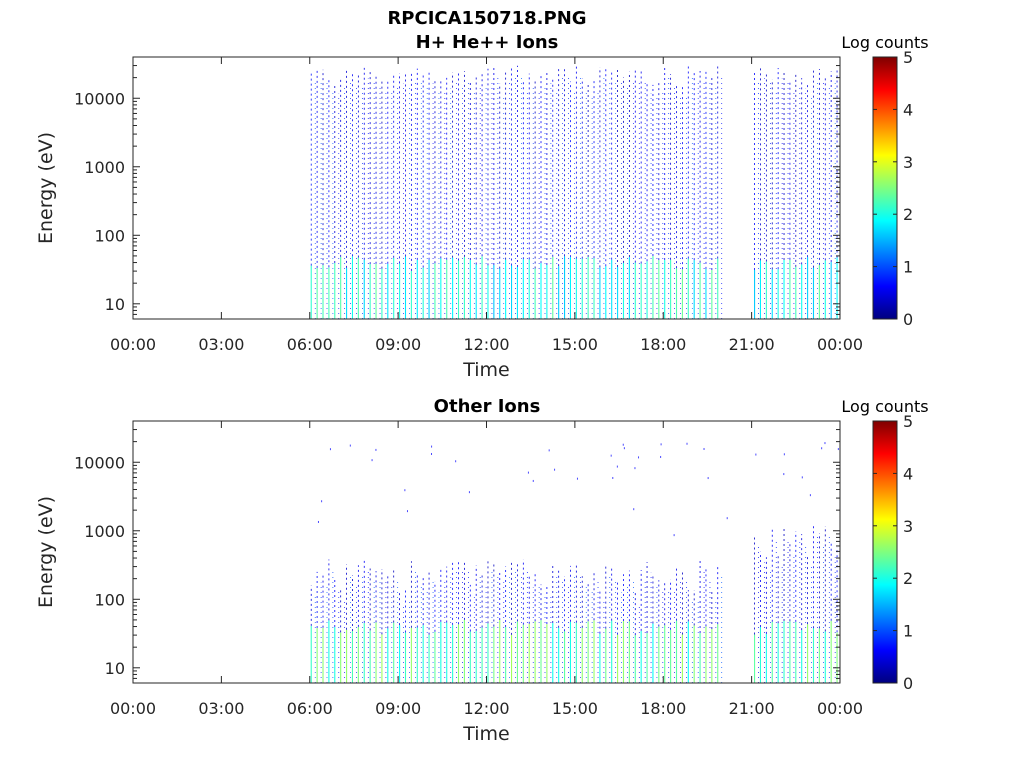 This screenshot has width=1024, height=768. I want to click on panel-title: Other Ions, so click(487, 406).